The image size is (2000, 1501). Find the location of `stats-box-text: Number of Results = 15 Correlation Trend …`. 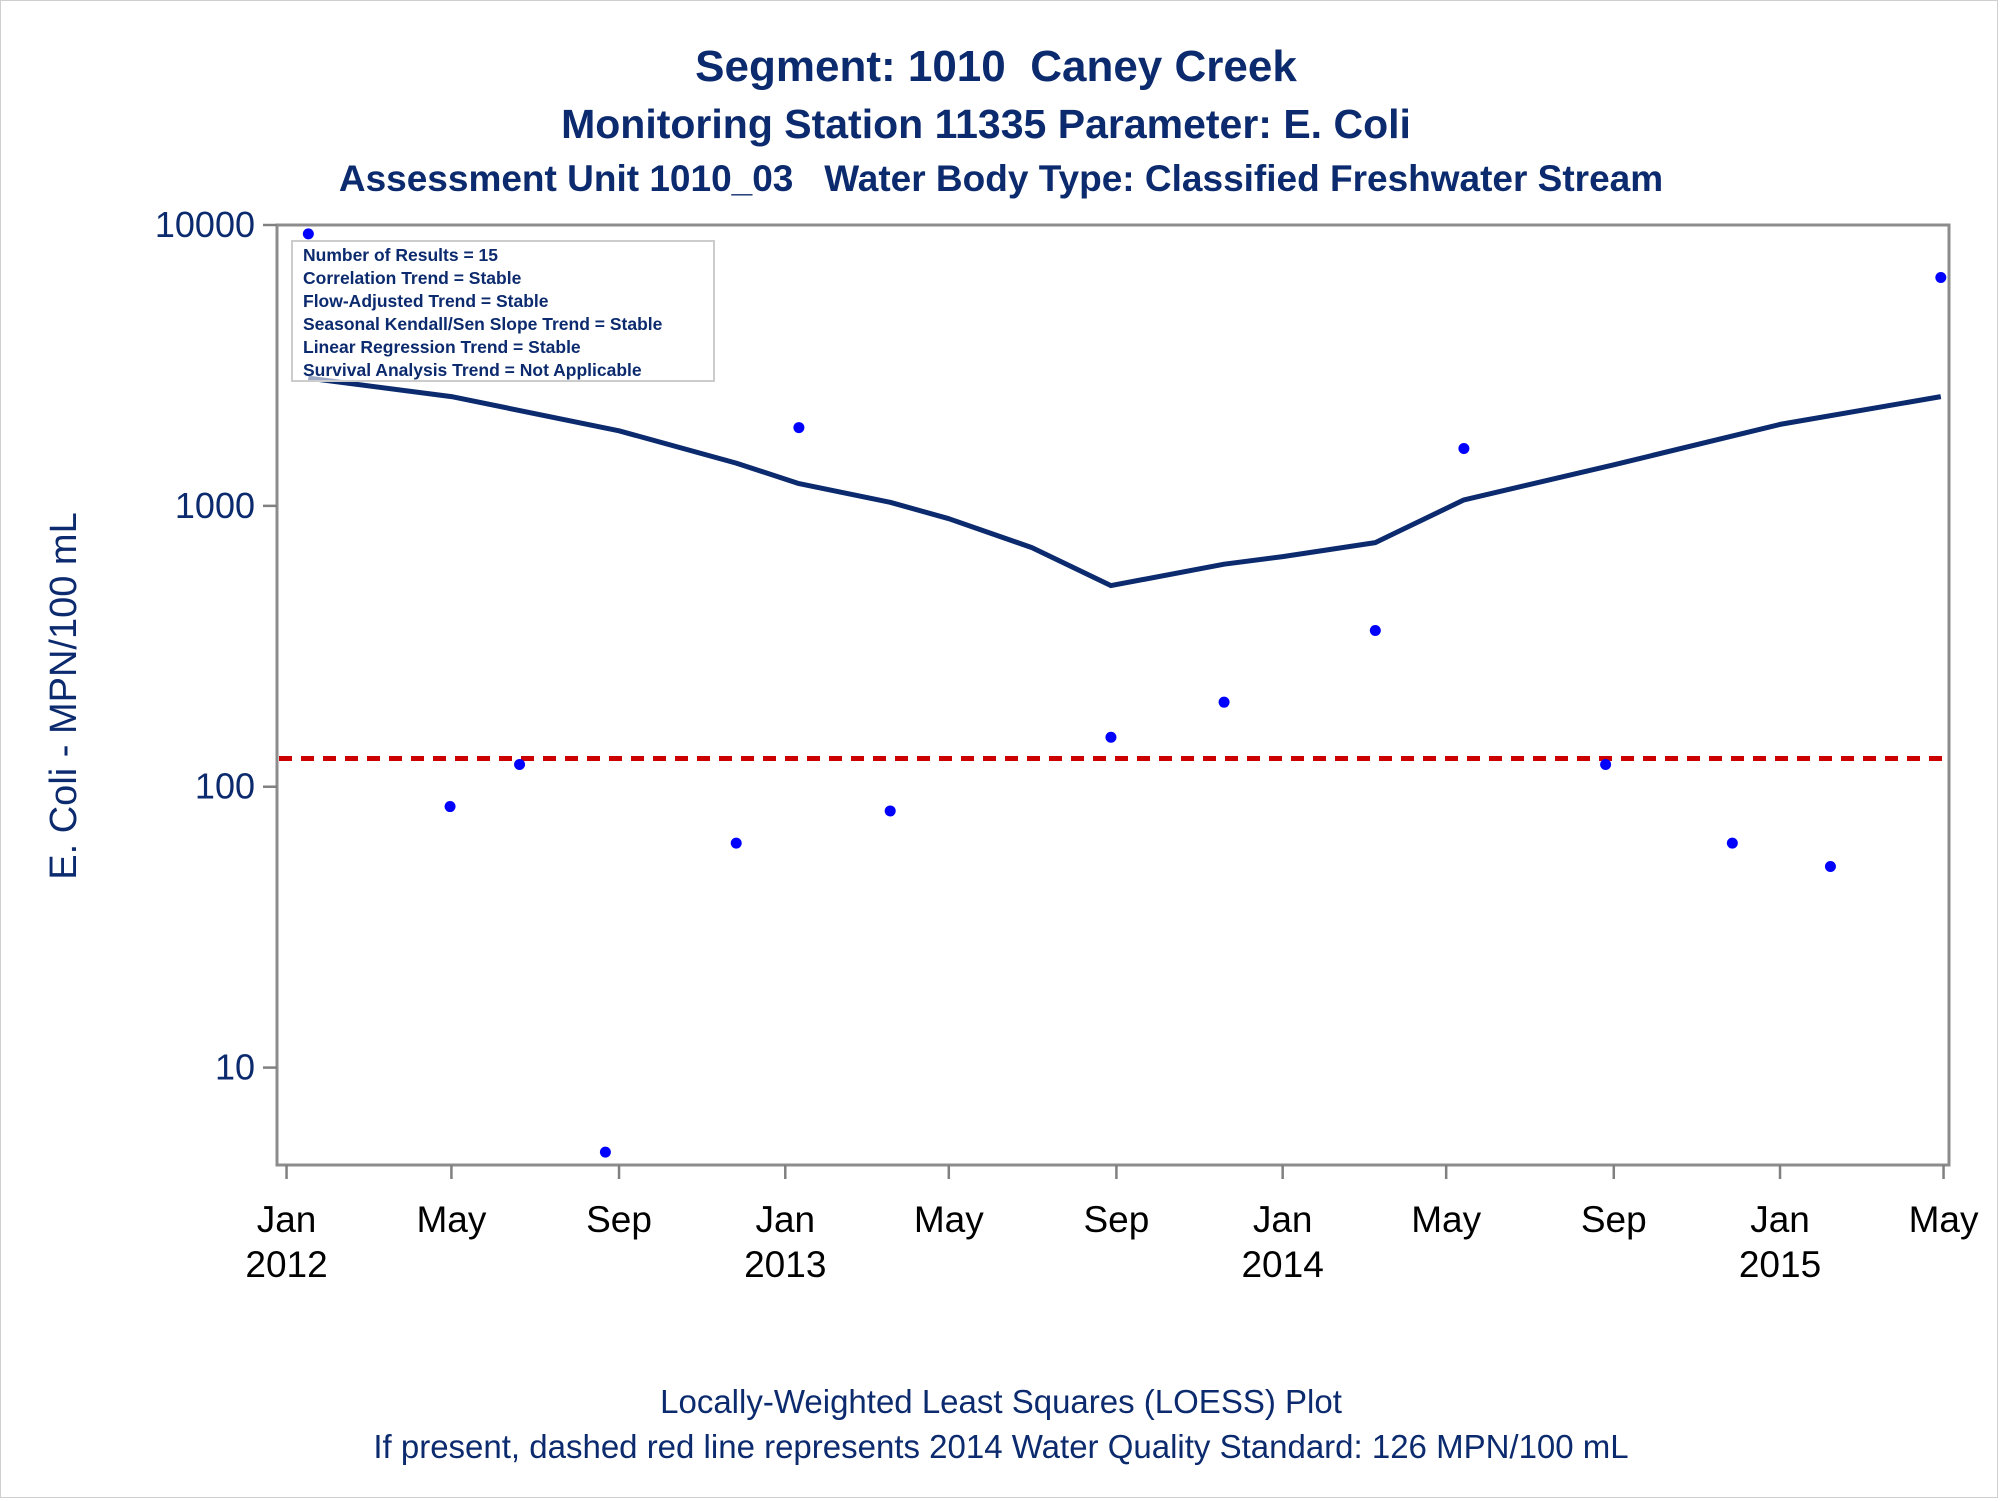

stats-box-text: Number of Results = 15 Correlation Trend … is located at coordinates (483, 312).